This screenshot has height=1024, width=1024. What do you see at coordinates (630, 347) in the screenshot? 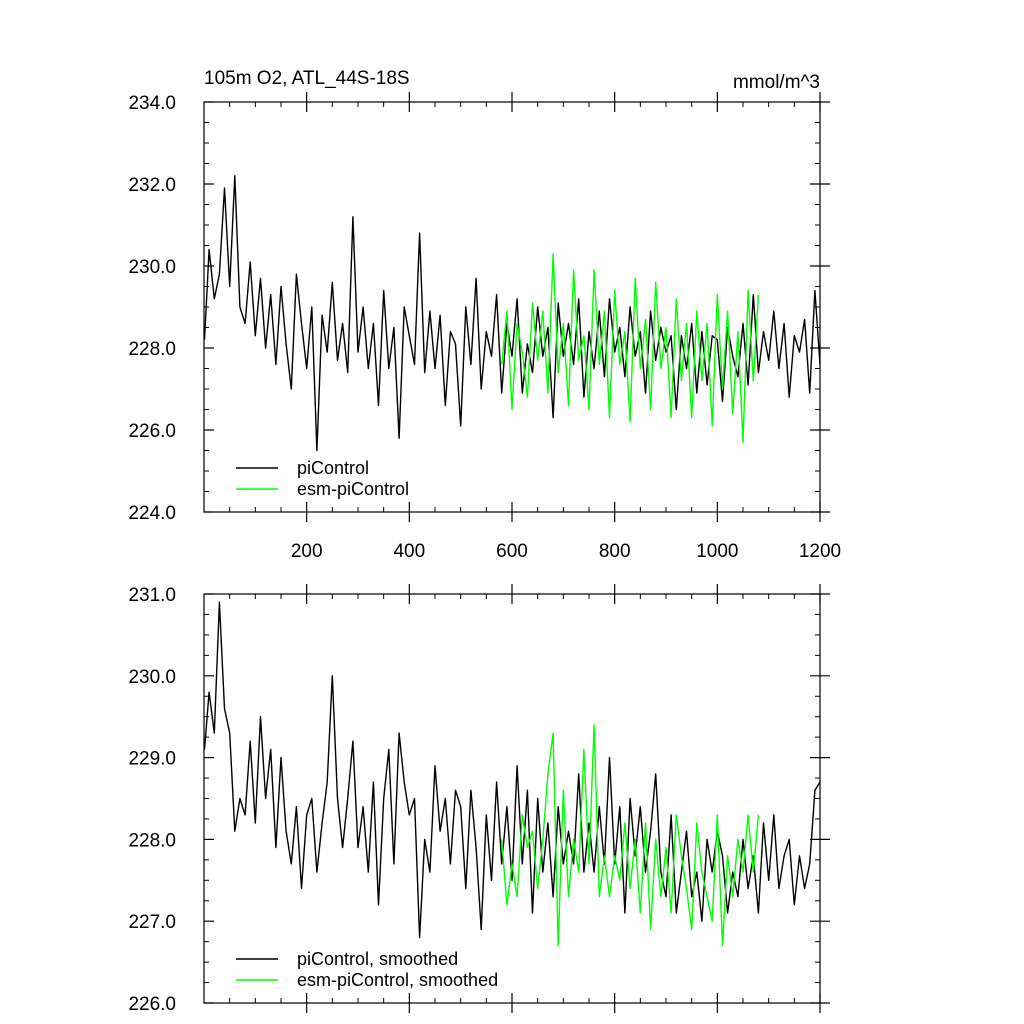
I see `top-series-line-esm-picontrol` at bounding box center [630, 347].